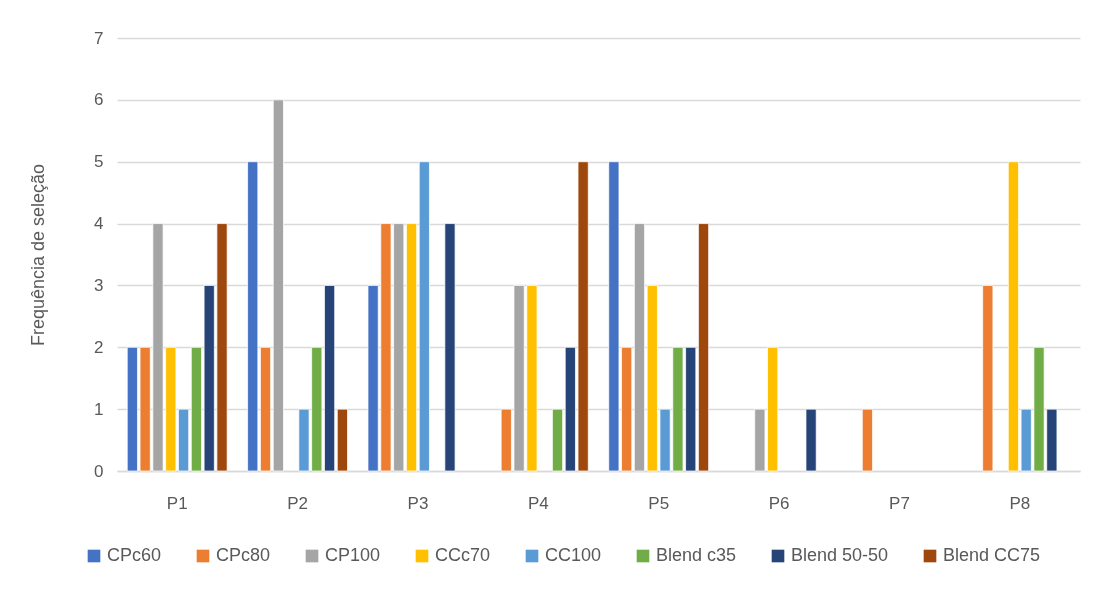 This screenshot has height=589, width=1099. What do you see at coordinates (99, 38) in the screenshot?
I see `y-tick-label: 7` at bounding box center [99, 38].